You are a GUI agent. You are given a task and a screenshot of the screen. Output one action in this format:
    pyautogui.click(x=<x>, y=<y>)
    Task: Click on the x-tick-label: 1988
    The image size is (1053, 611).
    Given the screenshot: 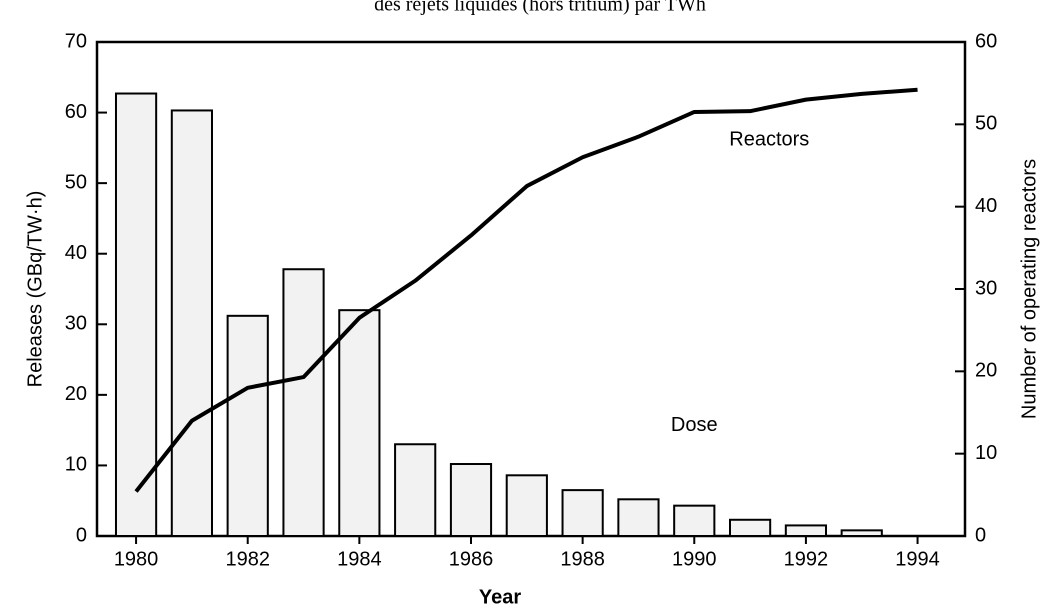 What is the action you would take?
    pyautogui.click(x=582, y=559)
    